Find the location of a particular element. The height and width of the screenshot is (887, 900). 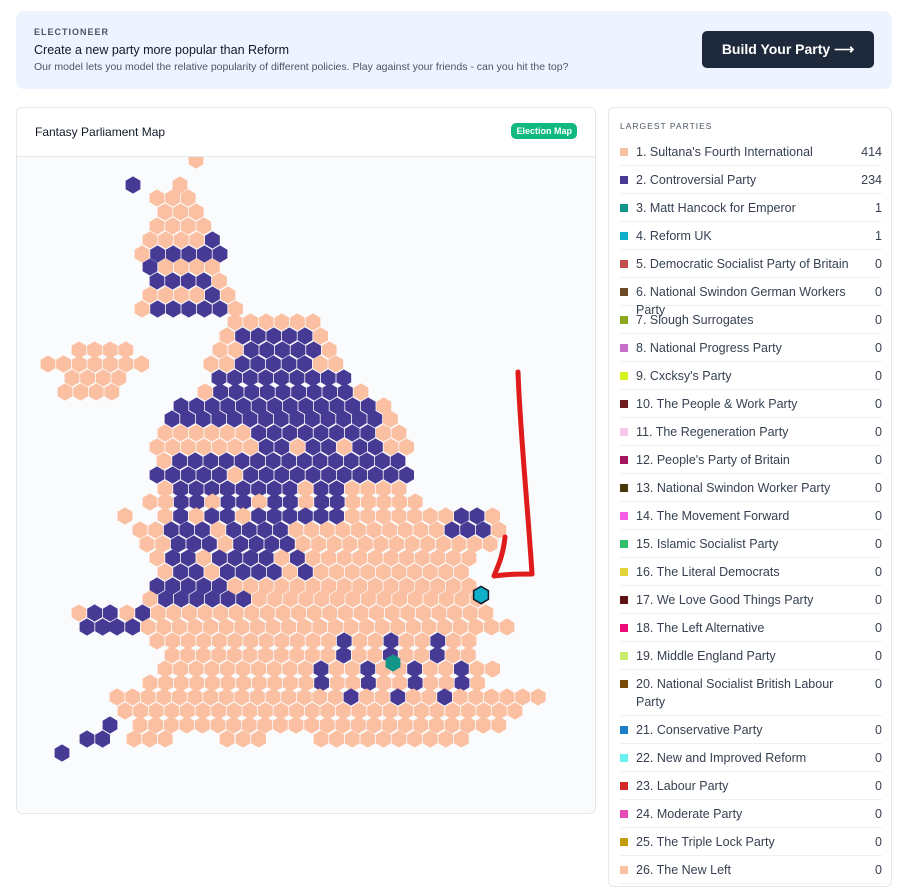

party-list-item: 23. Labour Party 0 is located at coordinates (751, 786).